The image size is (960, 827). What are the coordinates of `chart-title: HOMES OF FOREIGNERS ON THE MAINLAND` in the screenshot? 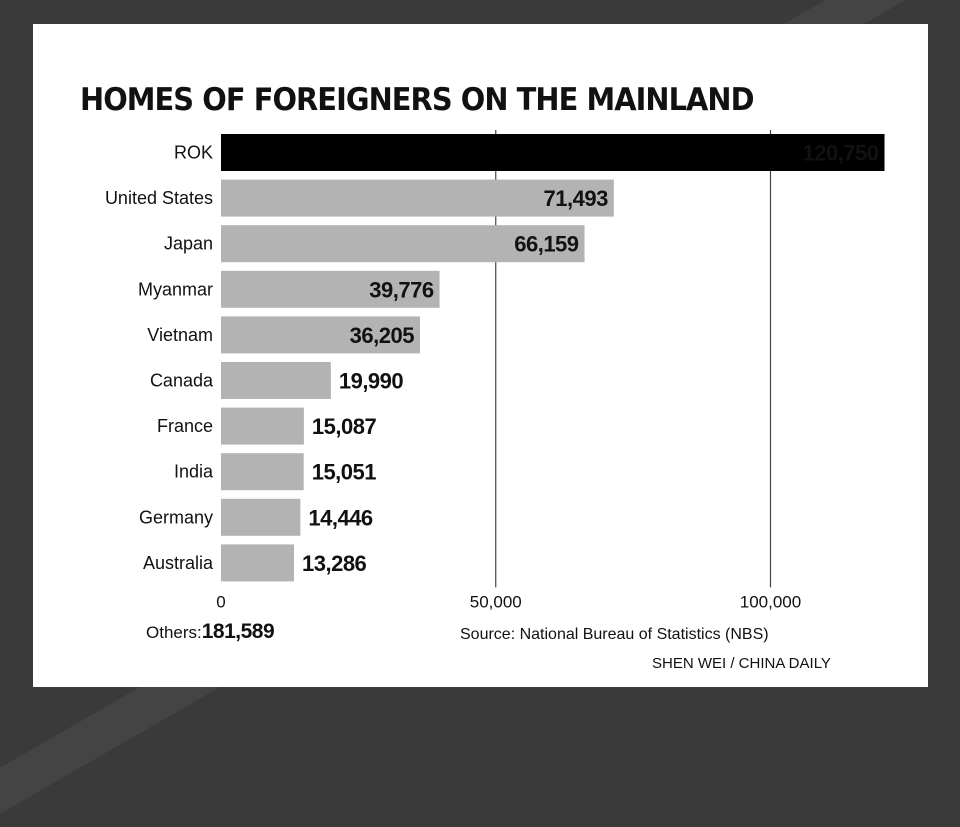 It's located at (417, 100).